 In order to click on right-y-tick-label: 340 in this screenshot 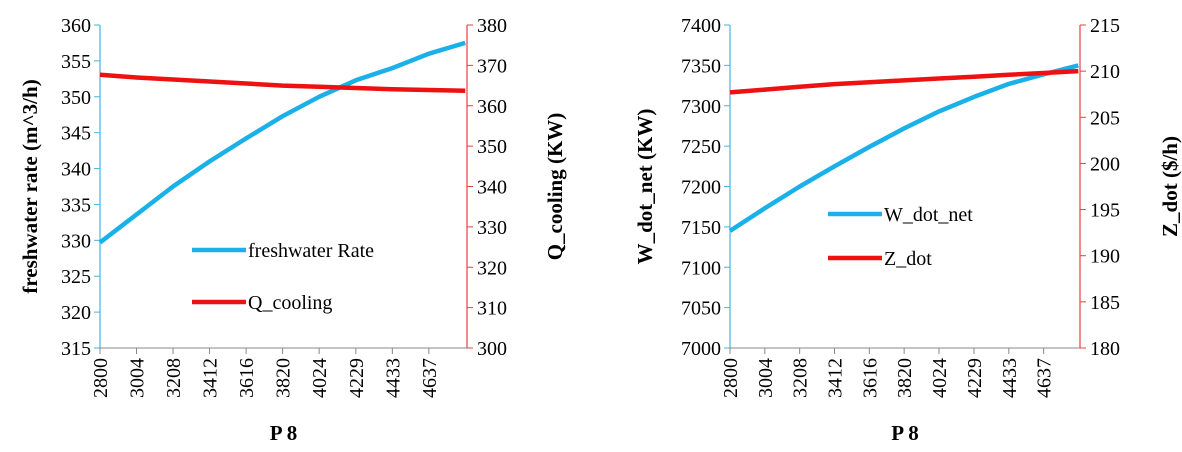, I will do `click(492, 188)`.